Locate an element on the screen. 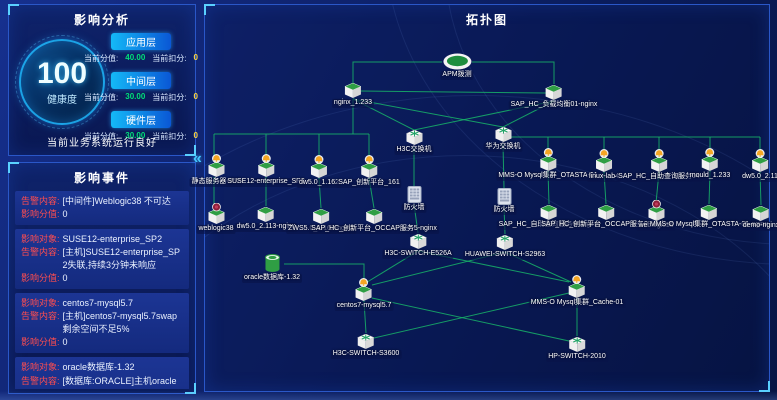  topology-node-dw50-2113: dw5.0_2.113-nginx is located at coordinates (266, 219).